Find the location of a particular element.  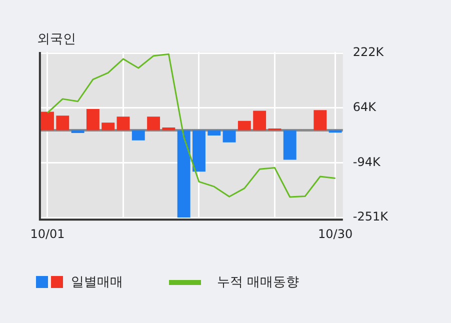

y-tick-label: -251K is located at coordinates (371, 217).